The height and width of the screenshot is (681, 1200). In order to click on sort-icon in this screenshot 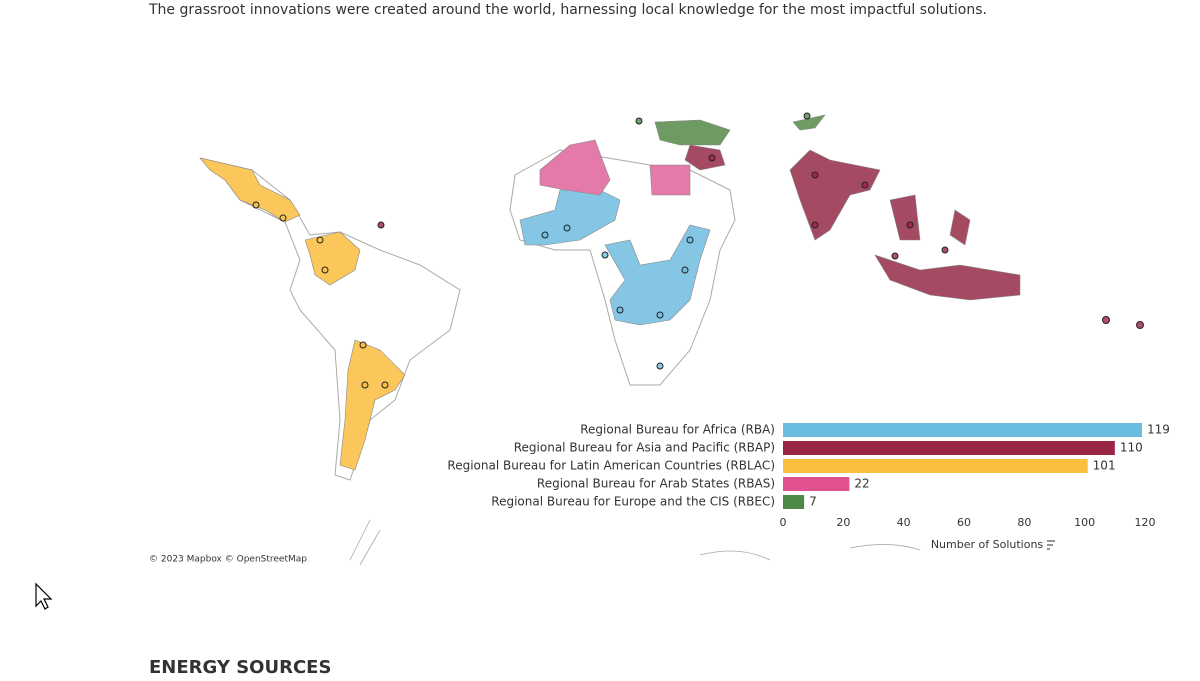, I will do `click(1051, 545)`.